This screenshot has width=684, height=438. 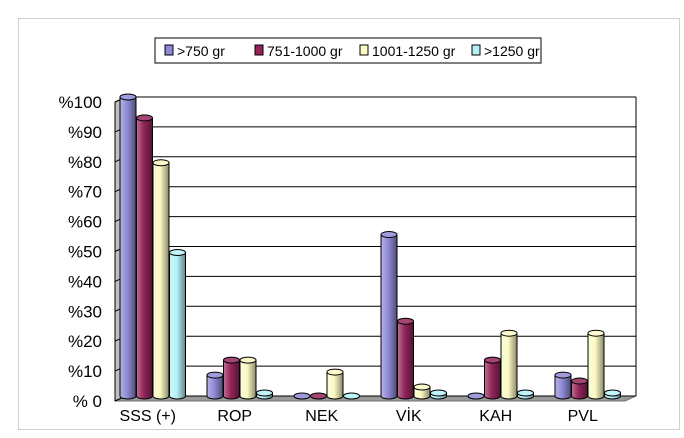 I want to click on y-tick-label: %90, so click(x=85, y=132).